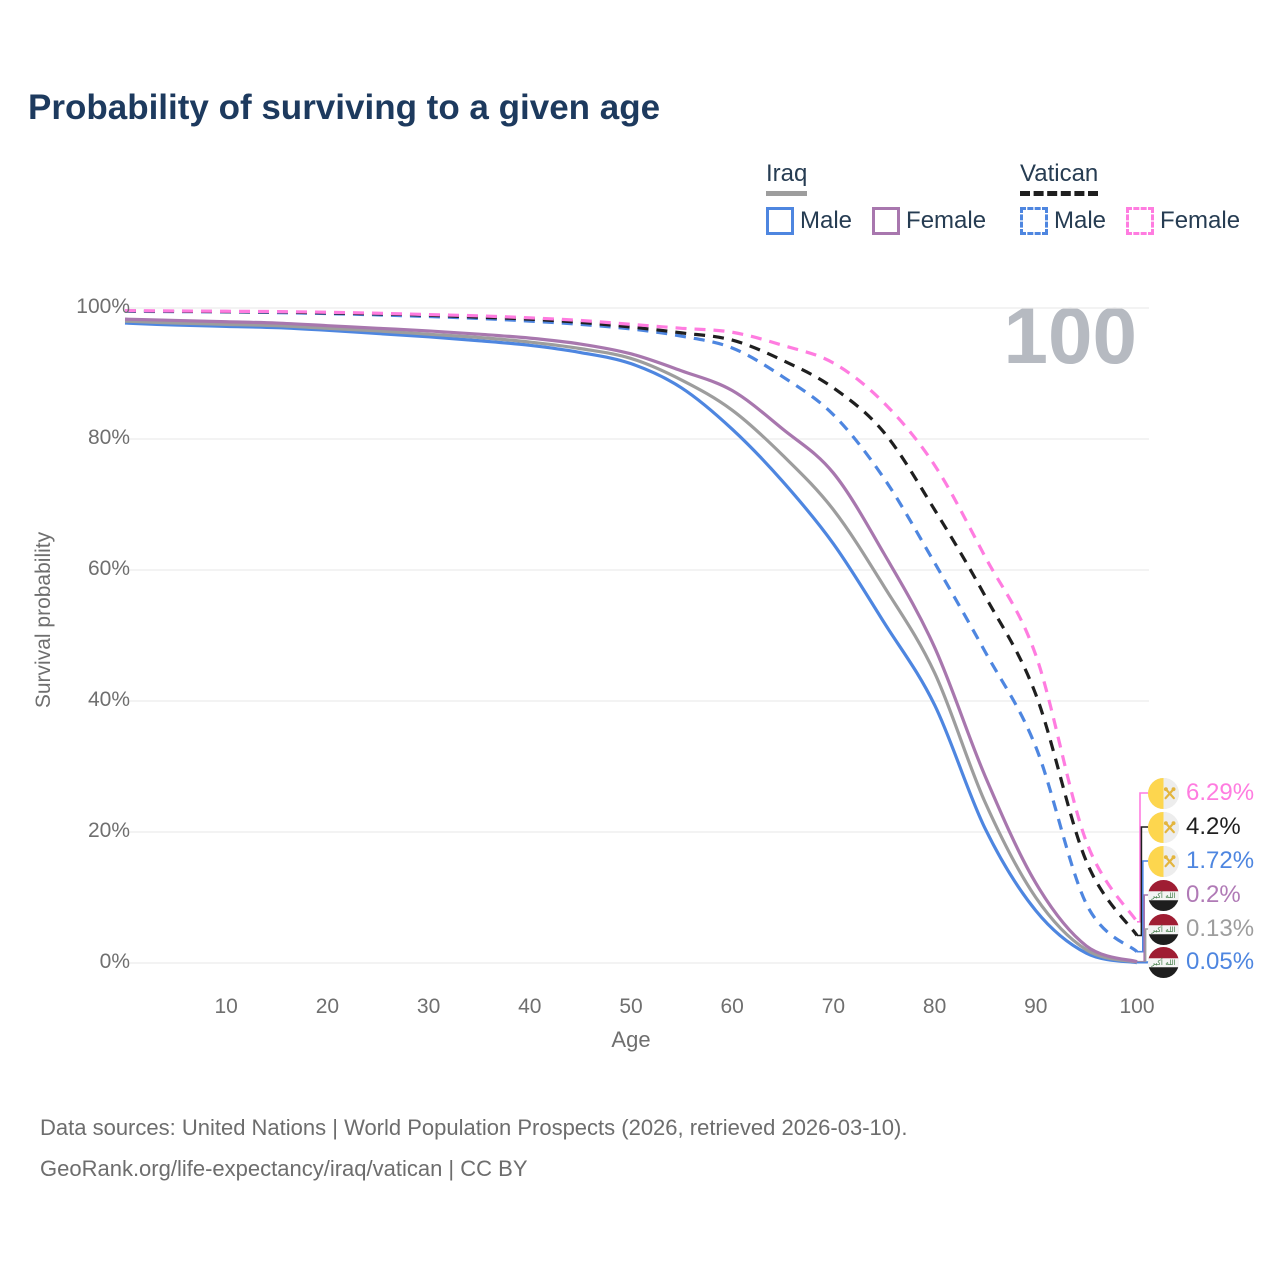 The height and width of the screenshot is (1280, 1280). What do you see at coordinates (631, 1039) in the screenshot?
I see `x-axis-title: Age` at bounding box center [631, 1039].